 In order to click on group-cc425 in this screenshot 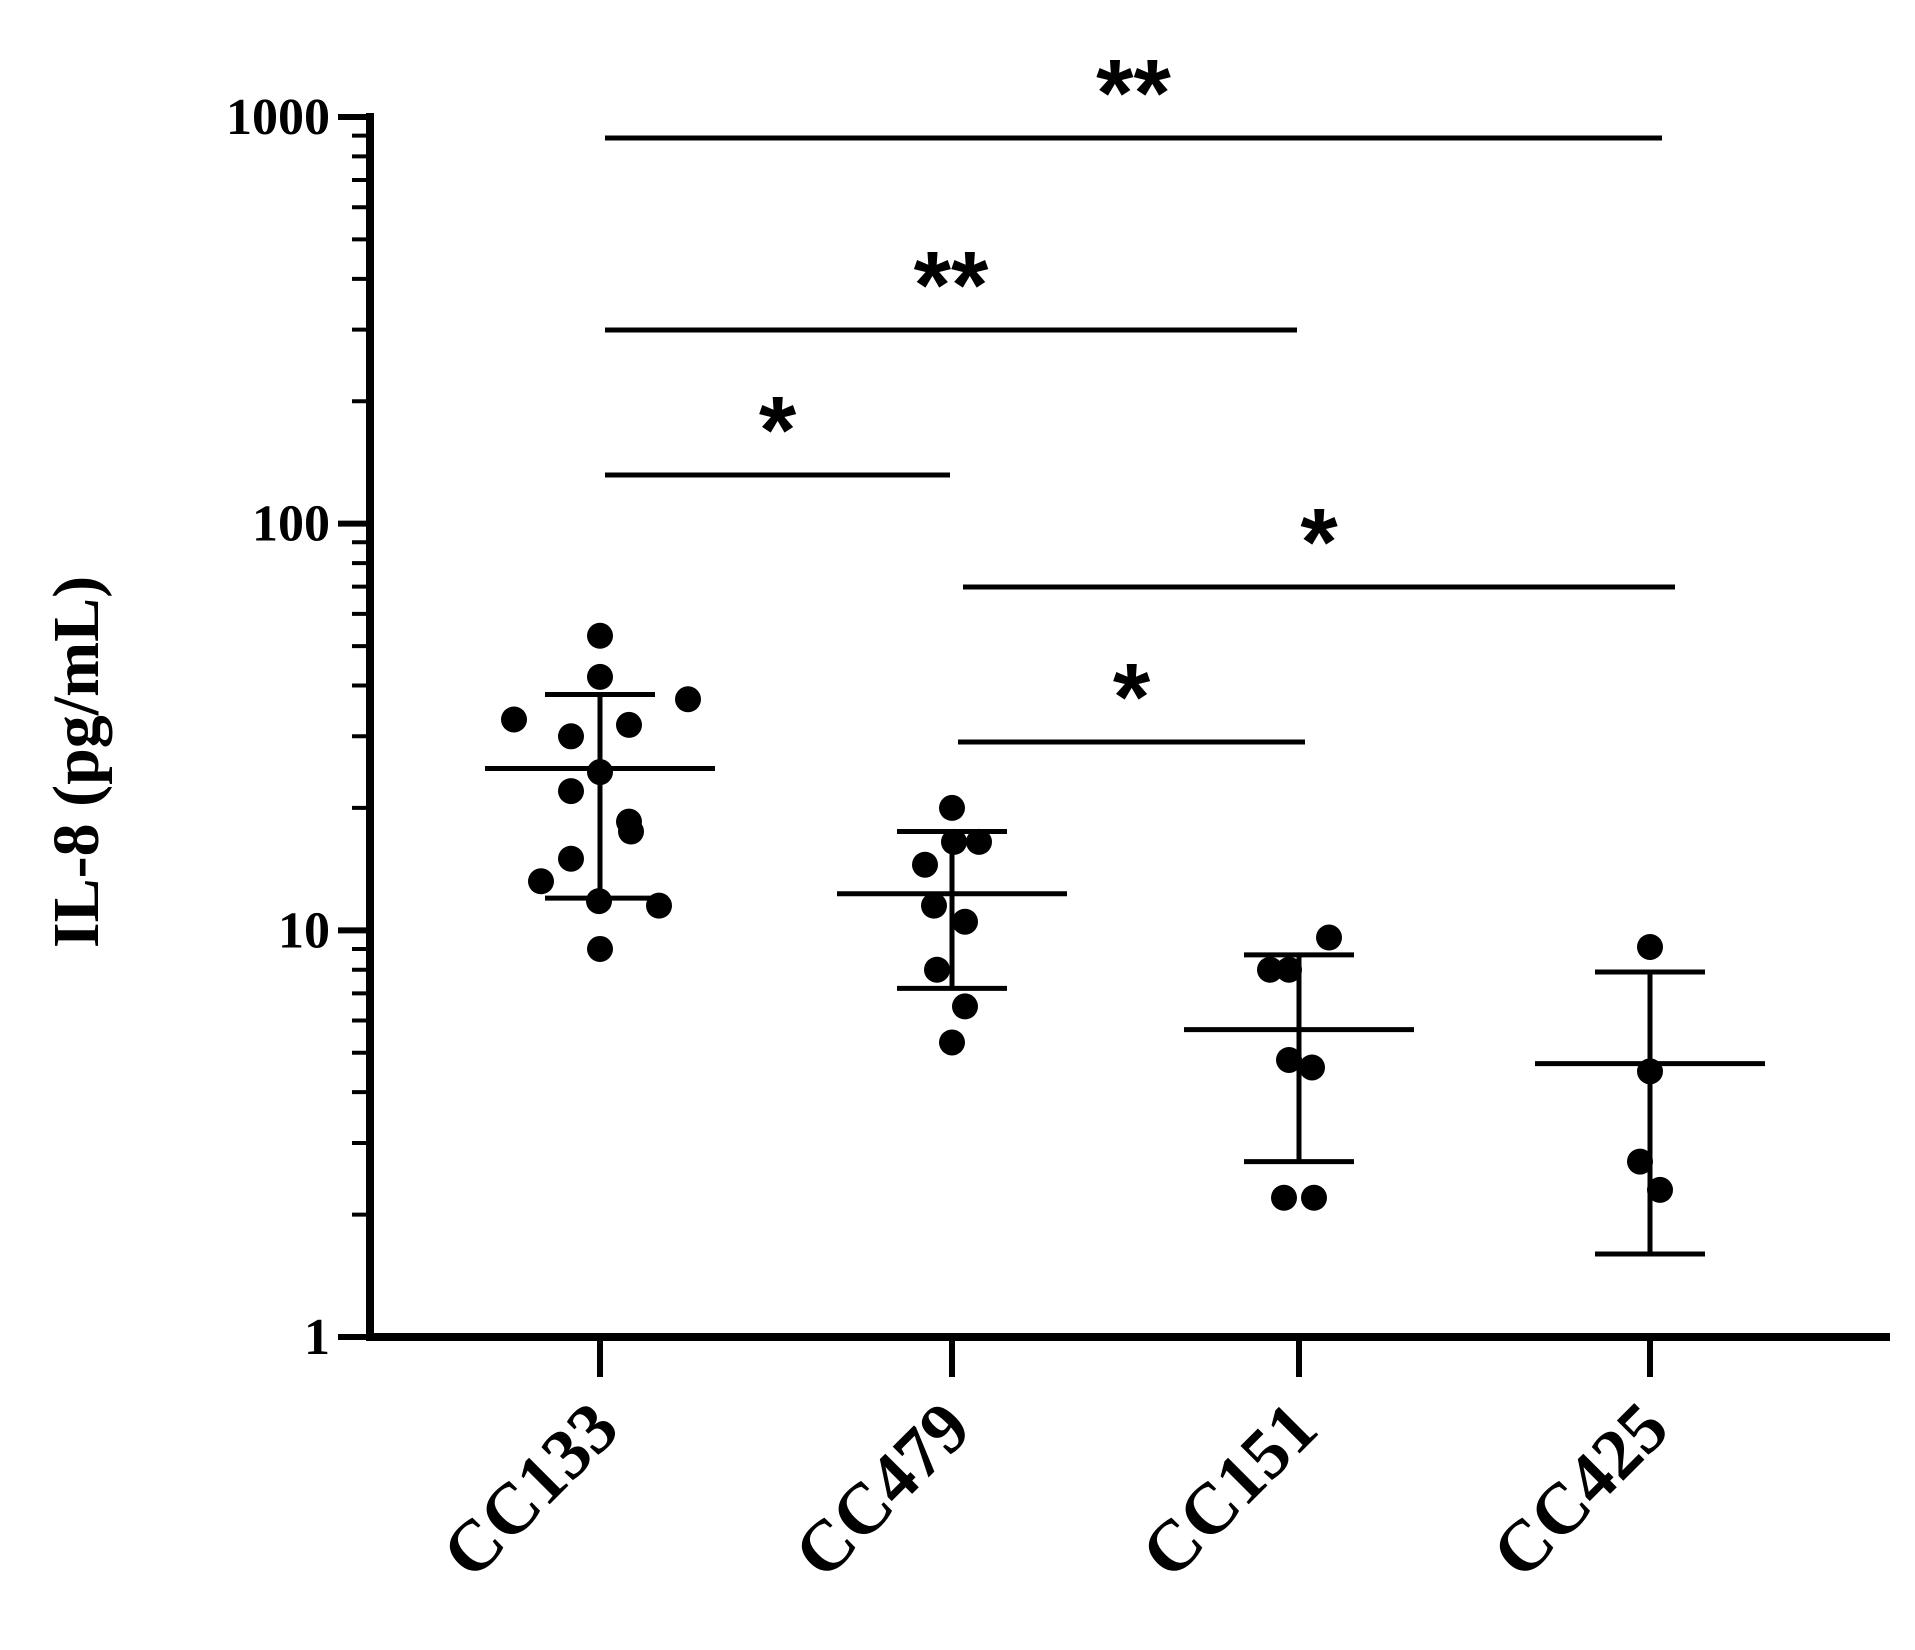, I will do `click(1650, 1095)`.